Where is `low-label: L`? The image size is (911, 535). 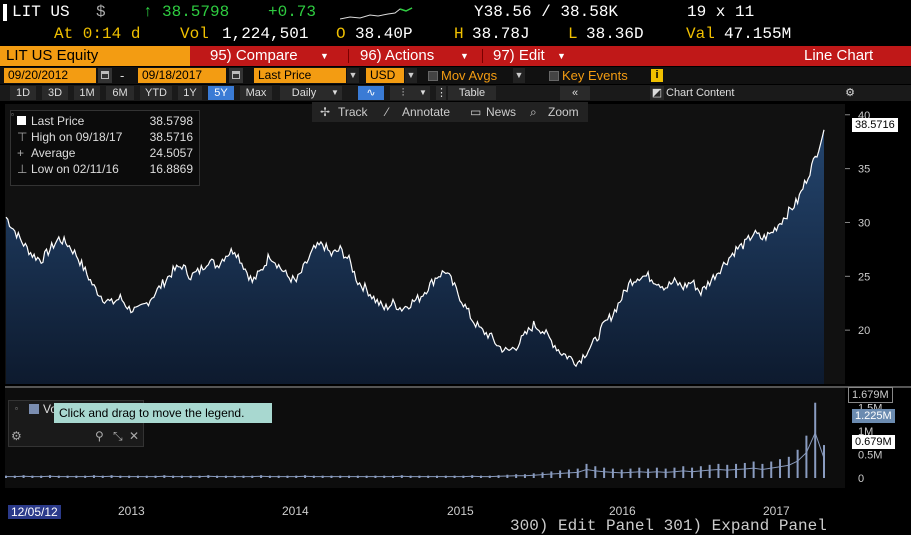 low-label: L is located at coordinates (573, 34).